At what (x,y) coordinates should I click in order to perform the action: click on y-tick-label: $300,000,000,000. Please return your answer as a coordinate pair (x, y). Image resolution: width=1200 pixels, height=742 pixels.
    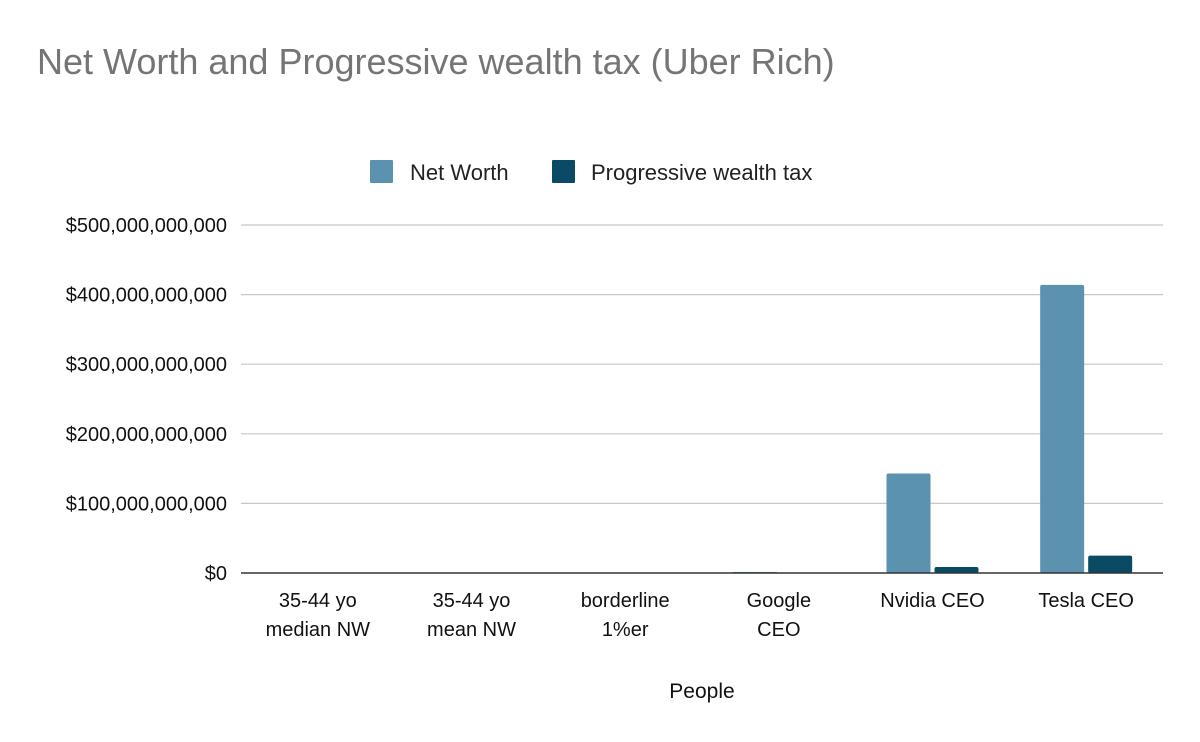
    Looking at the image, I should click on (146, 365).